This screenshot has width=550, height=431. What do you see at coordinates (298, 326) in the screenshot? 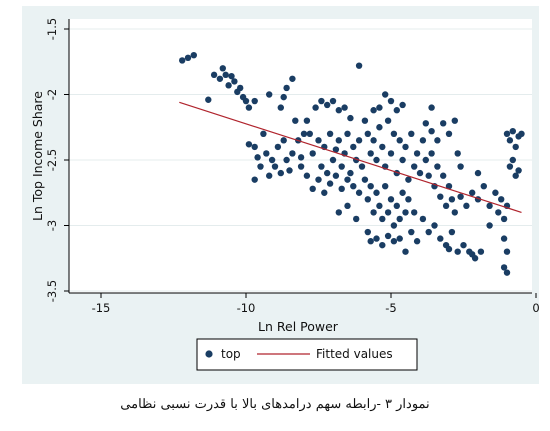
I see `x-axis-label: Ln Rel Power` at bounding box center [298, 326].